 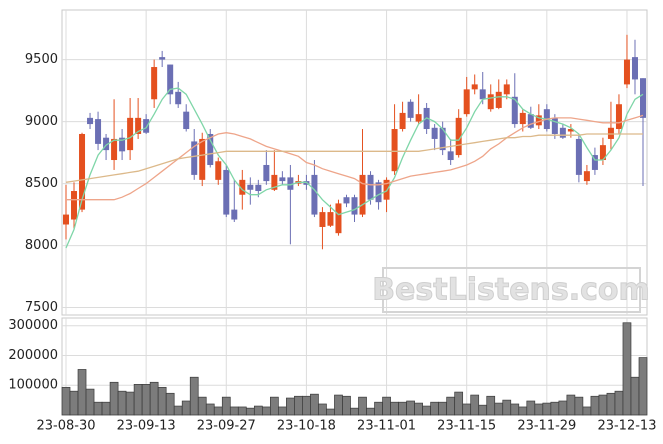 I want to click on y-tick-label: 8500, so click(x=41, y=183).